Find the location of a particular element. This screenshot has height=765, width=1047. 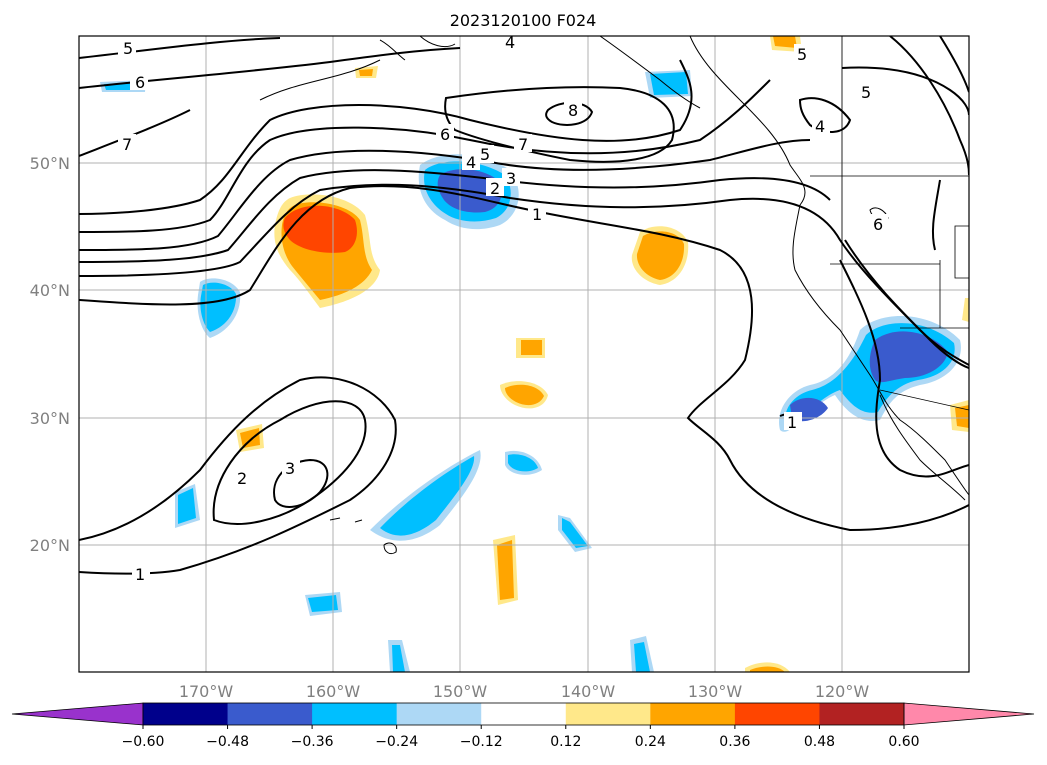

latitude-labels: 20°N 30°N 40°N 50°N is located at coordinates (50, 354).